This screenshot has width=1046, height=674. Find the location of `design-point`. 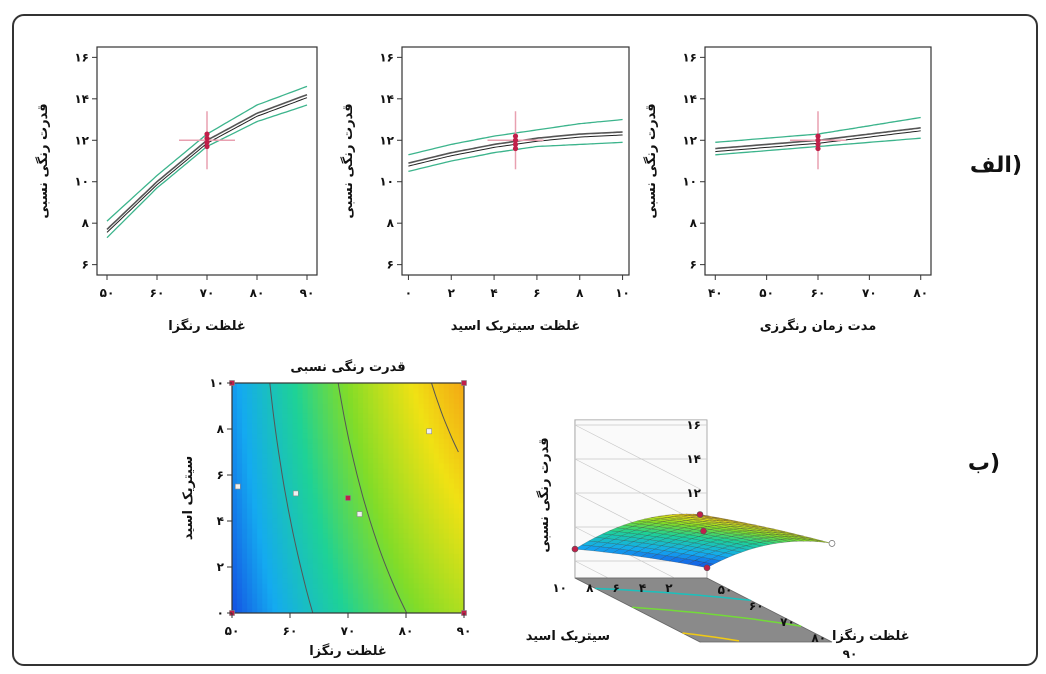

design-point is located at coordinates (429, 431).